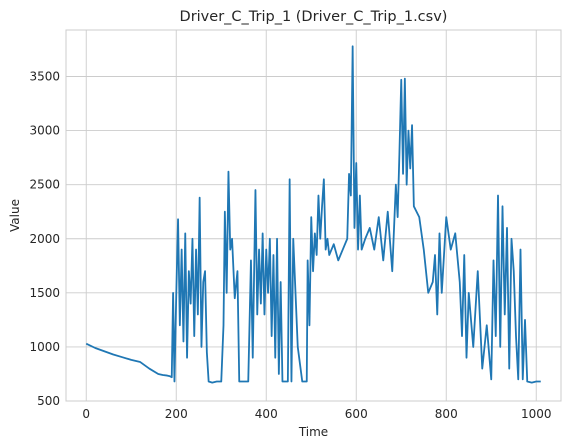  Describe the element at coordinates (86, 414) in the screenshot. I see `x-tick-label: 0` at that location.